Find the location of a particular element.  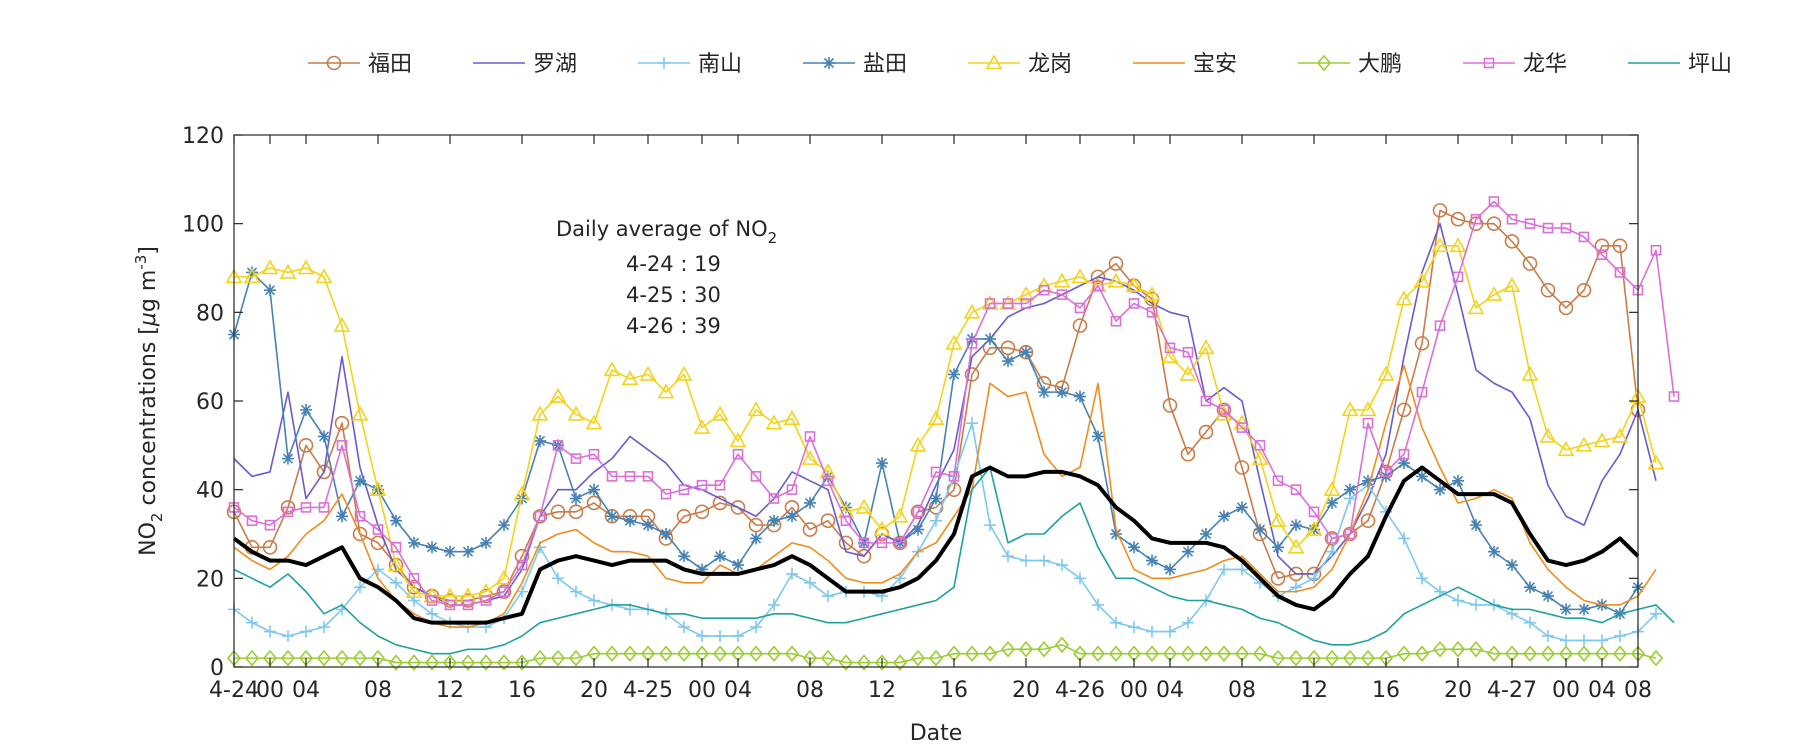

x-tick-label: 04 is located at coordinates (1170, 690).